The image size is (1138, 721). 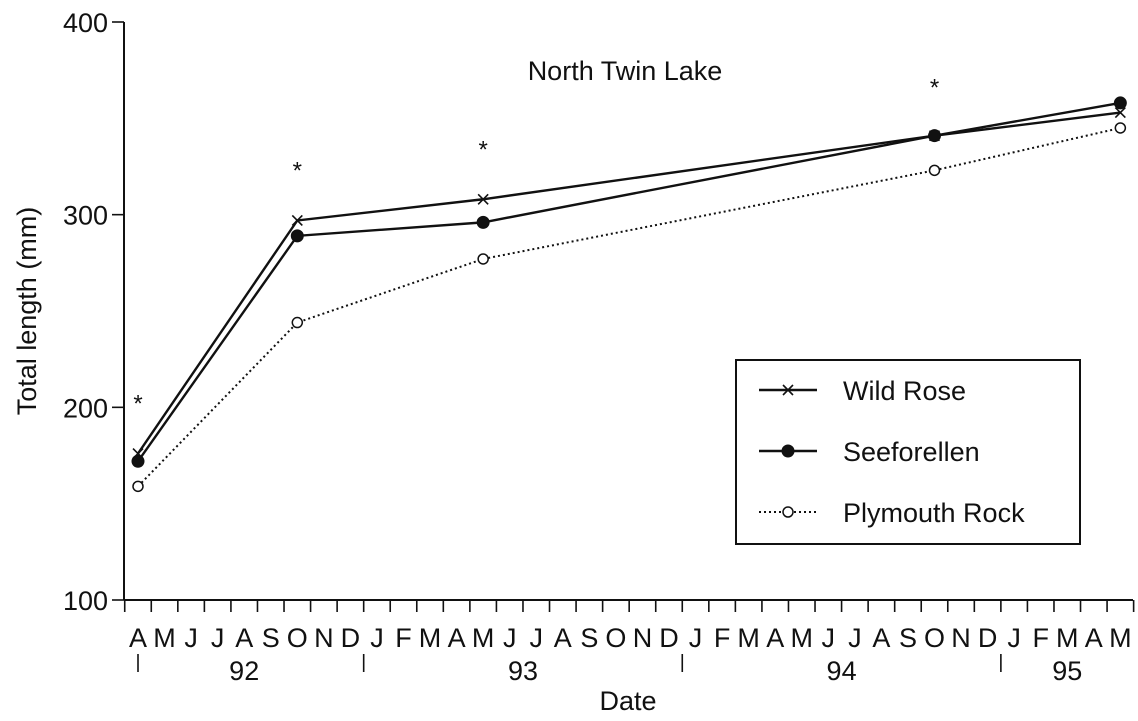 I want to click on y-tick-label: 400, so click(x=85, y=23).